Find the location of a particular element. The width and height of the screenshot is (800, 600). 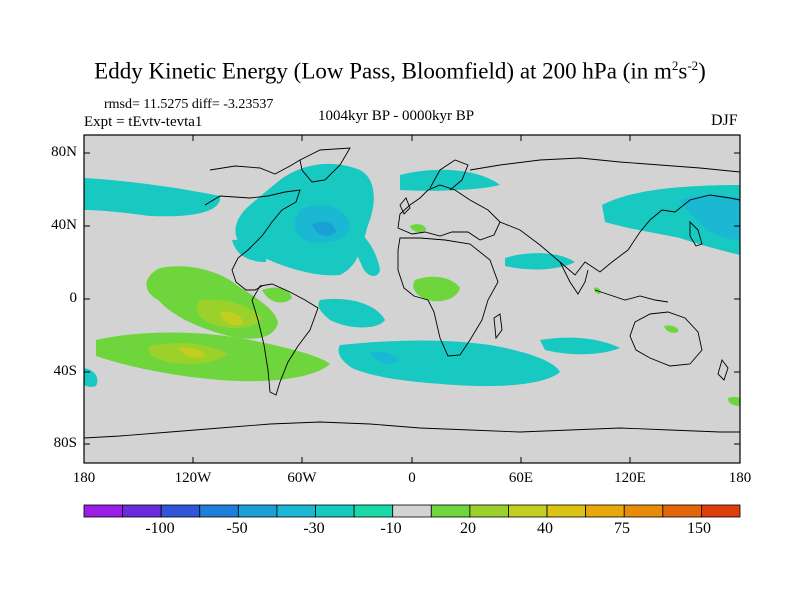

north-america-east-arm is located at coordinates (249, 250).